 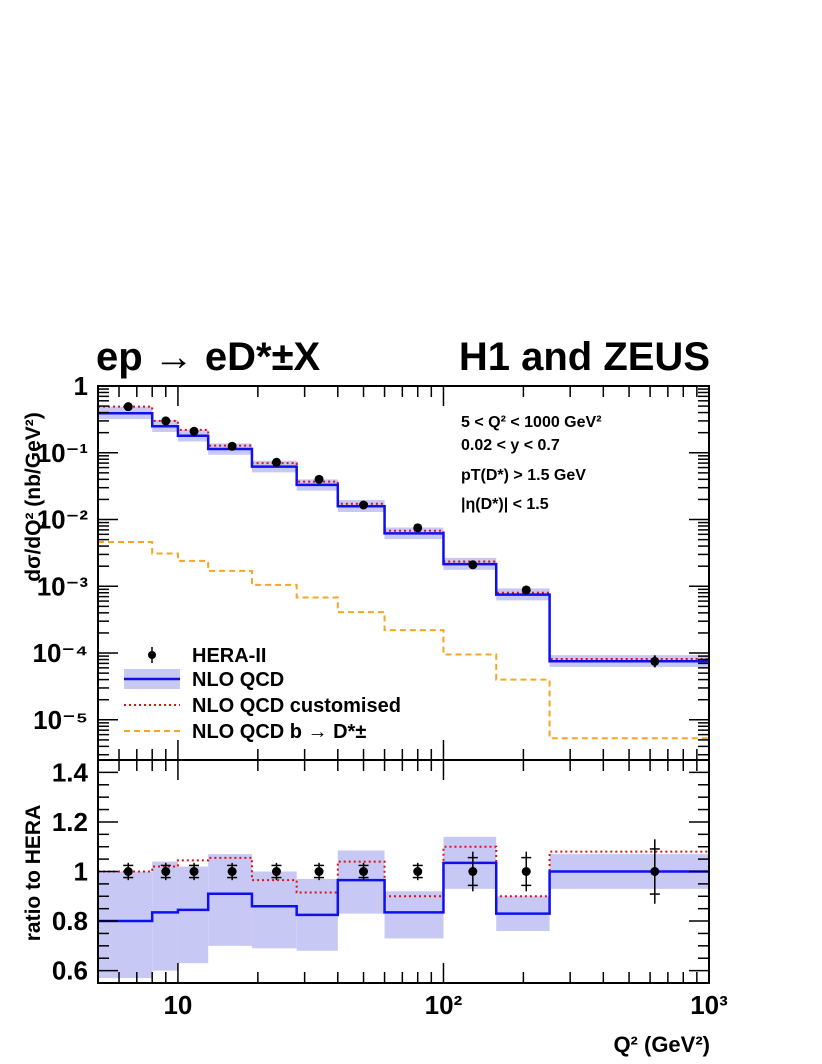 What do you see at coordinates (661, 1044) in the screenshot?
I see `x-axis-label: Q² (GeV²)` at bounding box center [661, 1044].